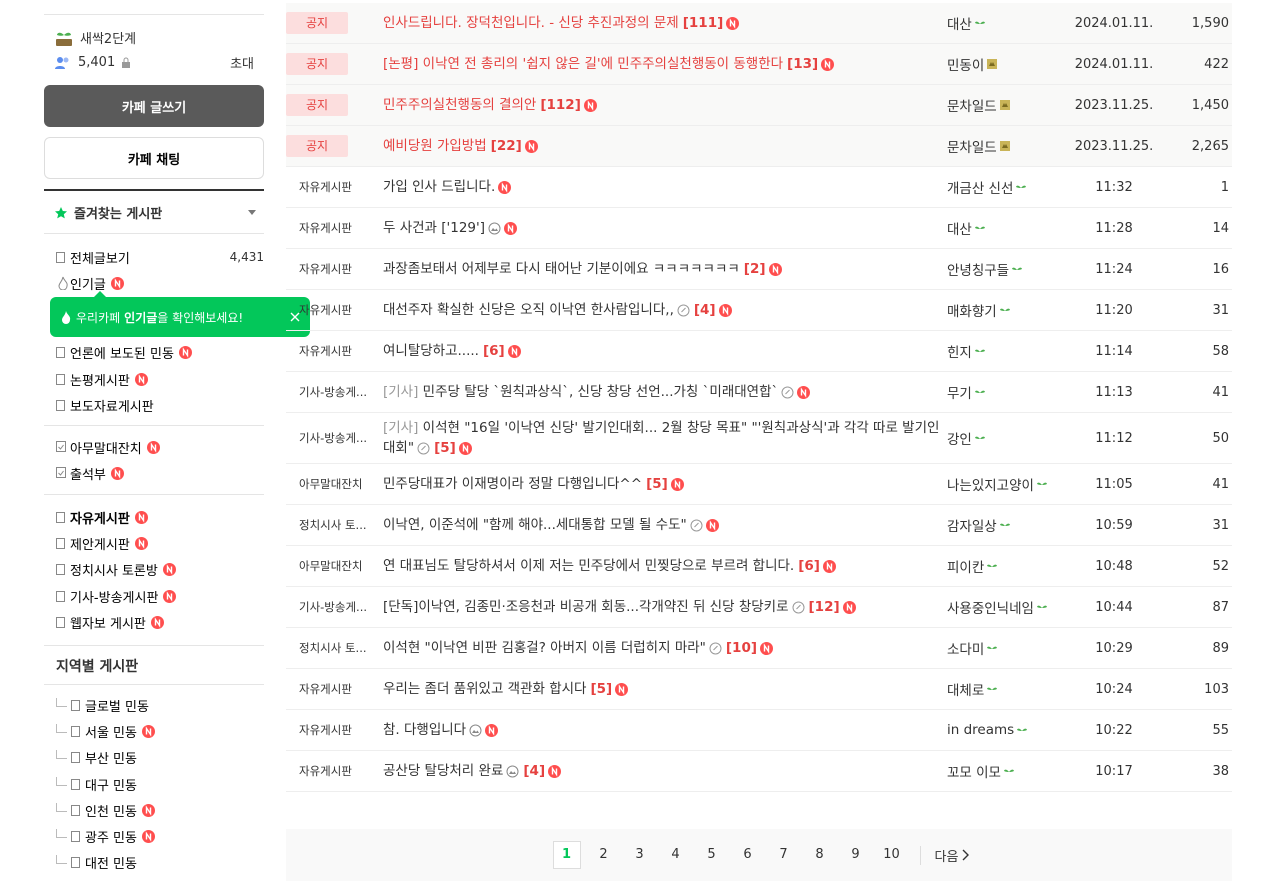 This screenshot has height=881, width=1280. I want to click on page-number: 7, so click(783, 854).